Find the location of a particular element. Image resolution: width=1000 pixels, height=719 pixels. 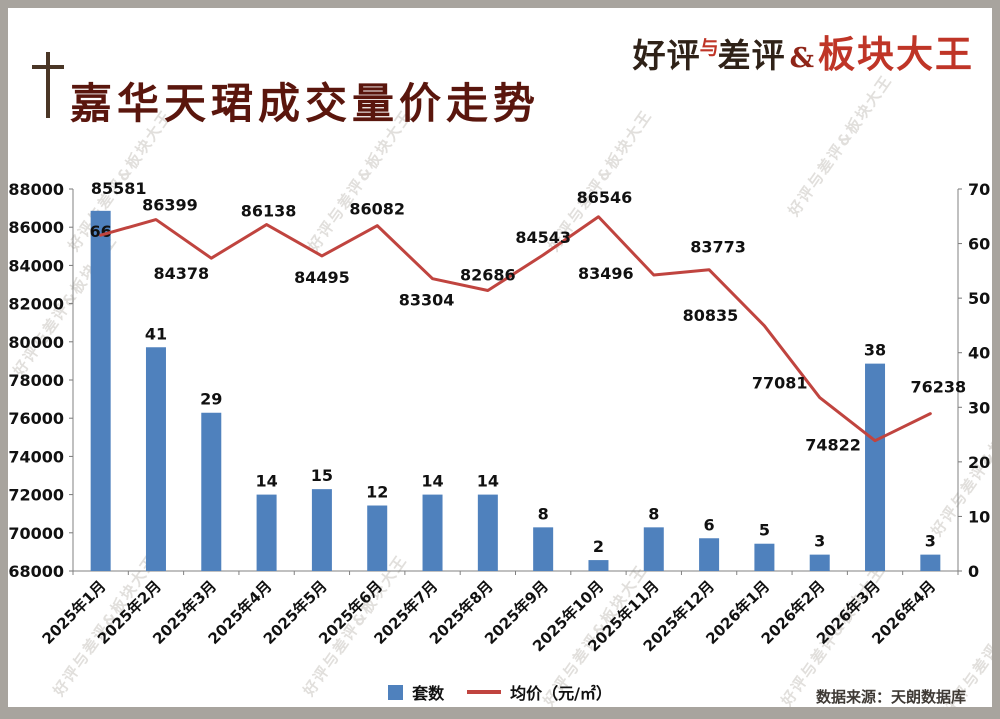

left-axis-tick-label: 78000 is located at coordinates (36, 380).